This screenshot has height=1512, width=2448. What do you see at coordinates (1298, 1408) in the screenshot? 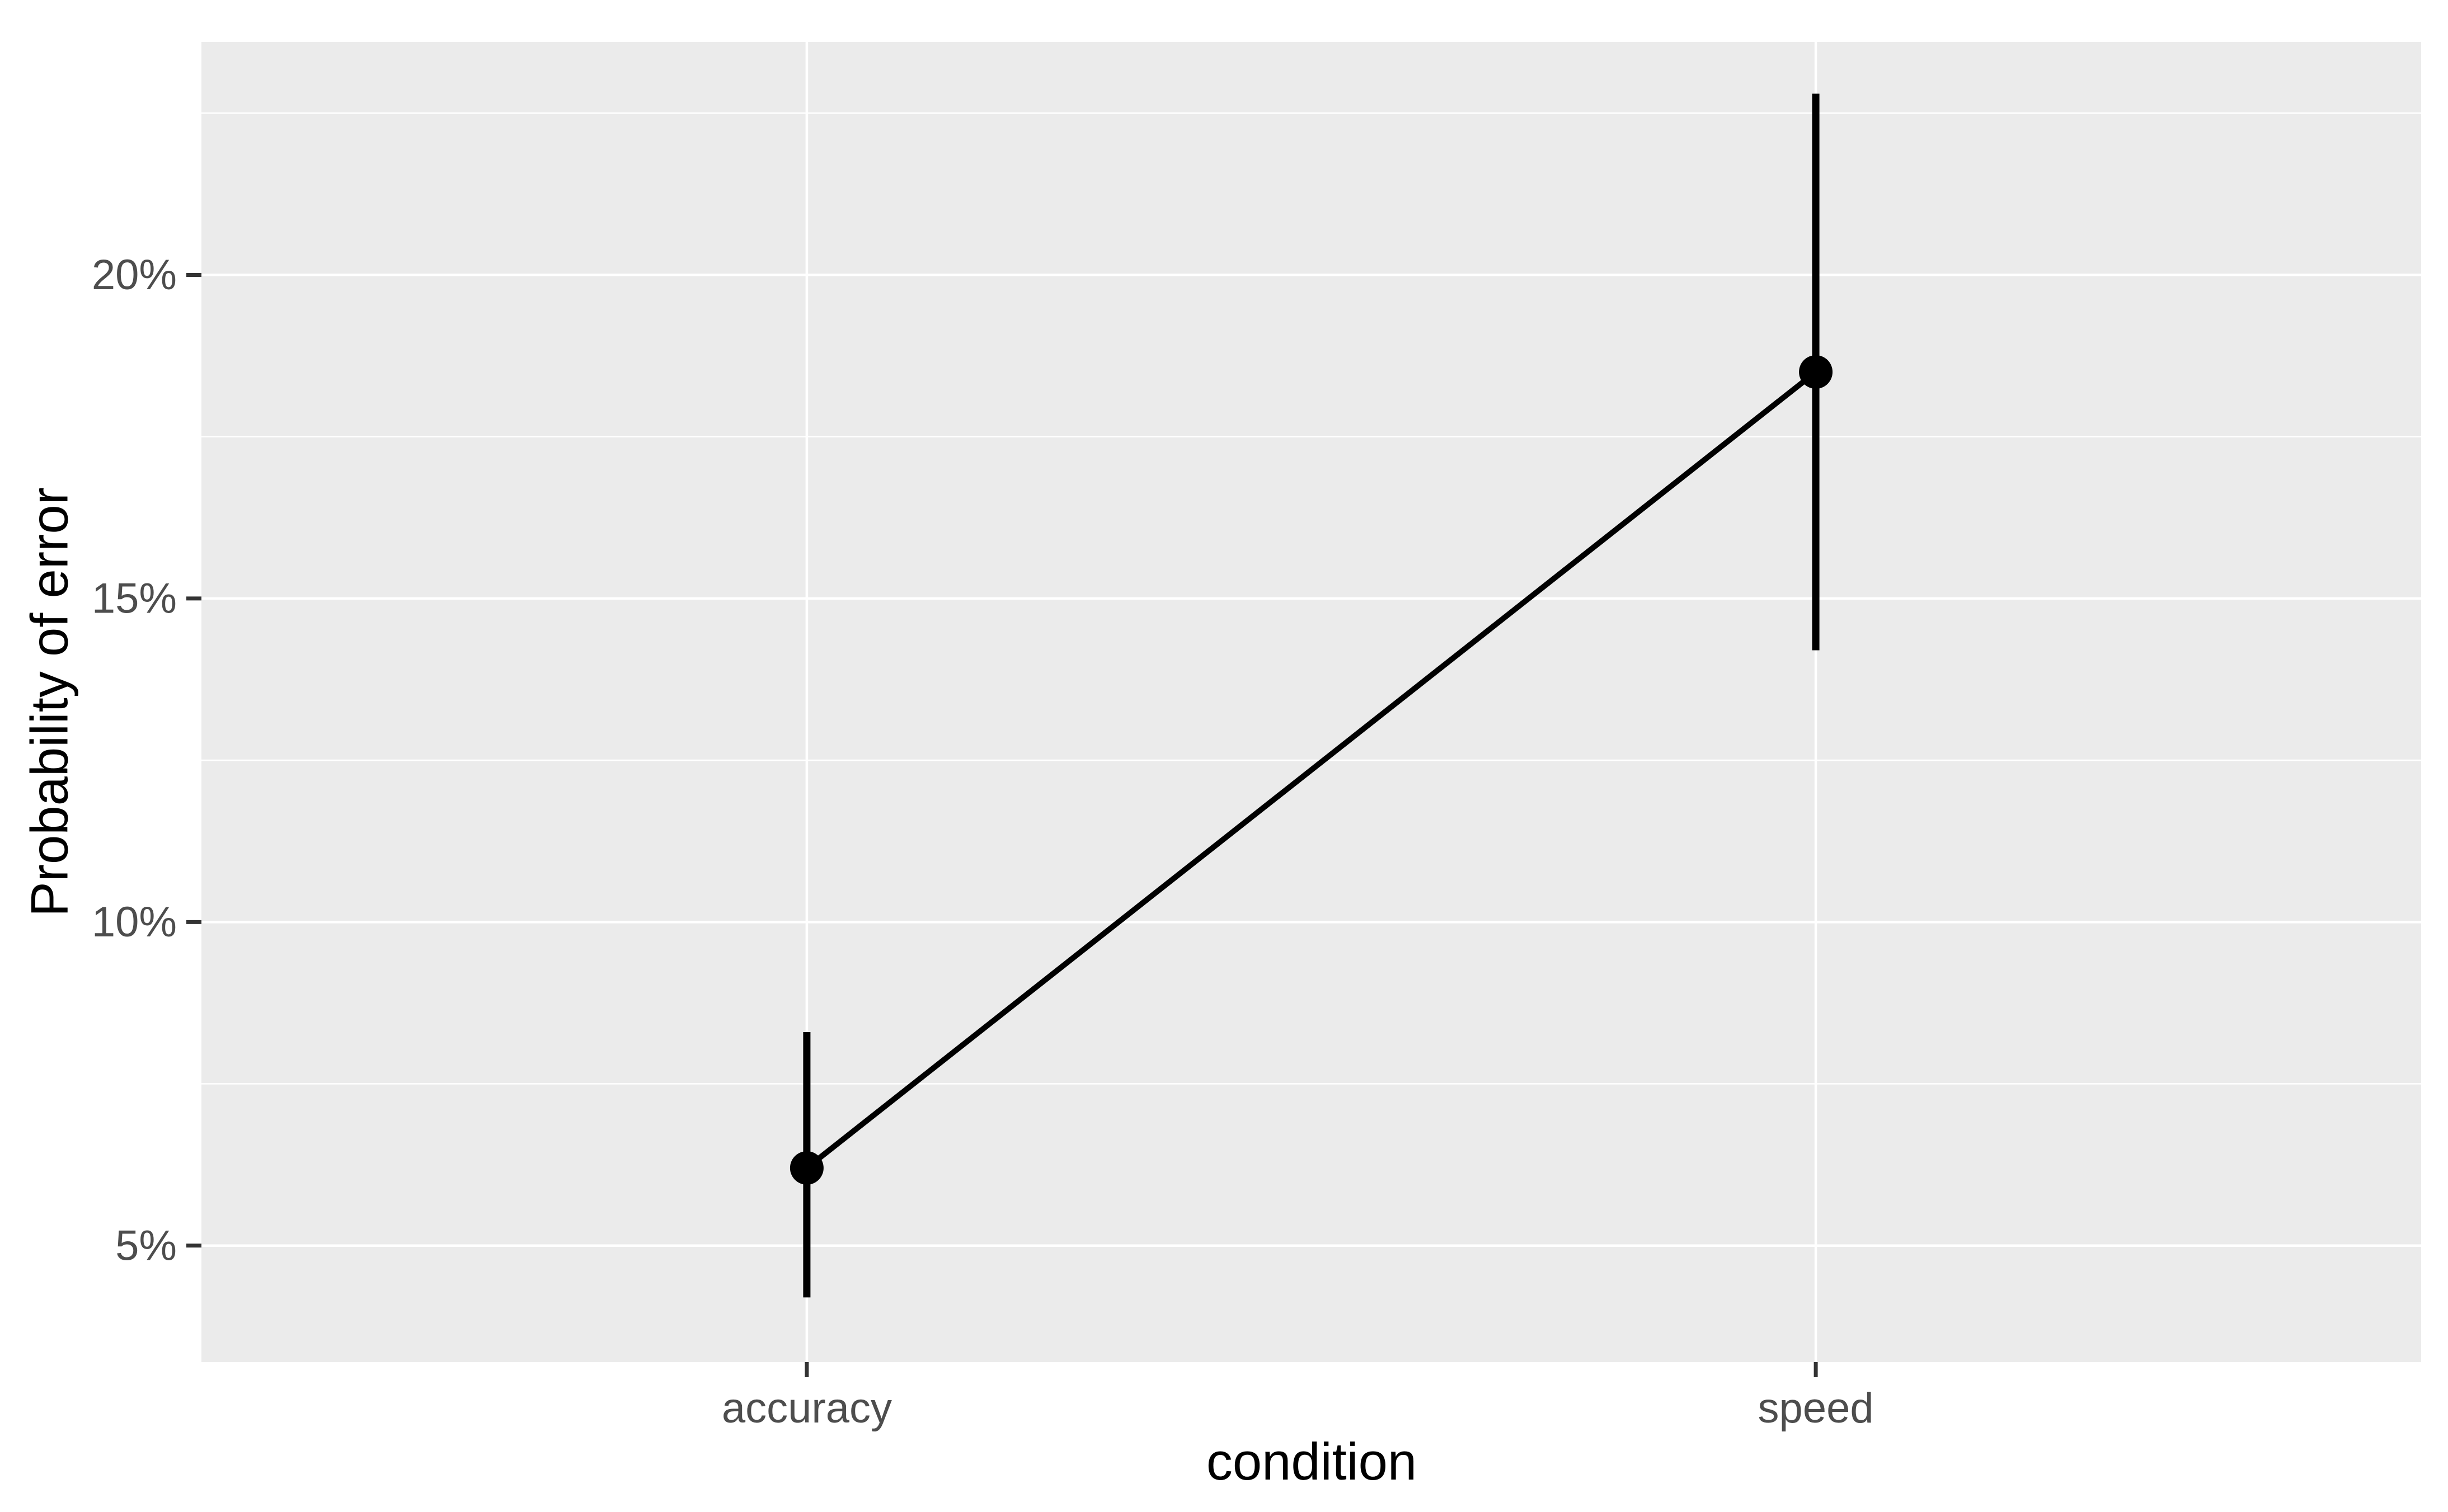
I see `x-axis-tick-labels: accuracy speed` at bounding box center [1298, 1408].